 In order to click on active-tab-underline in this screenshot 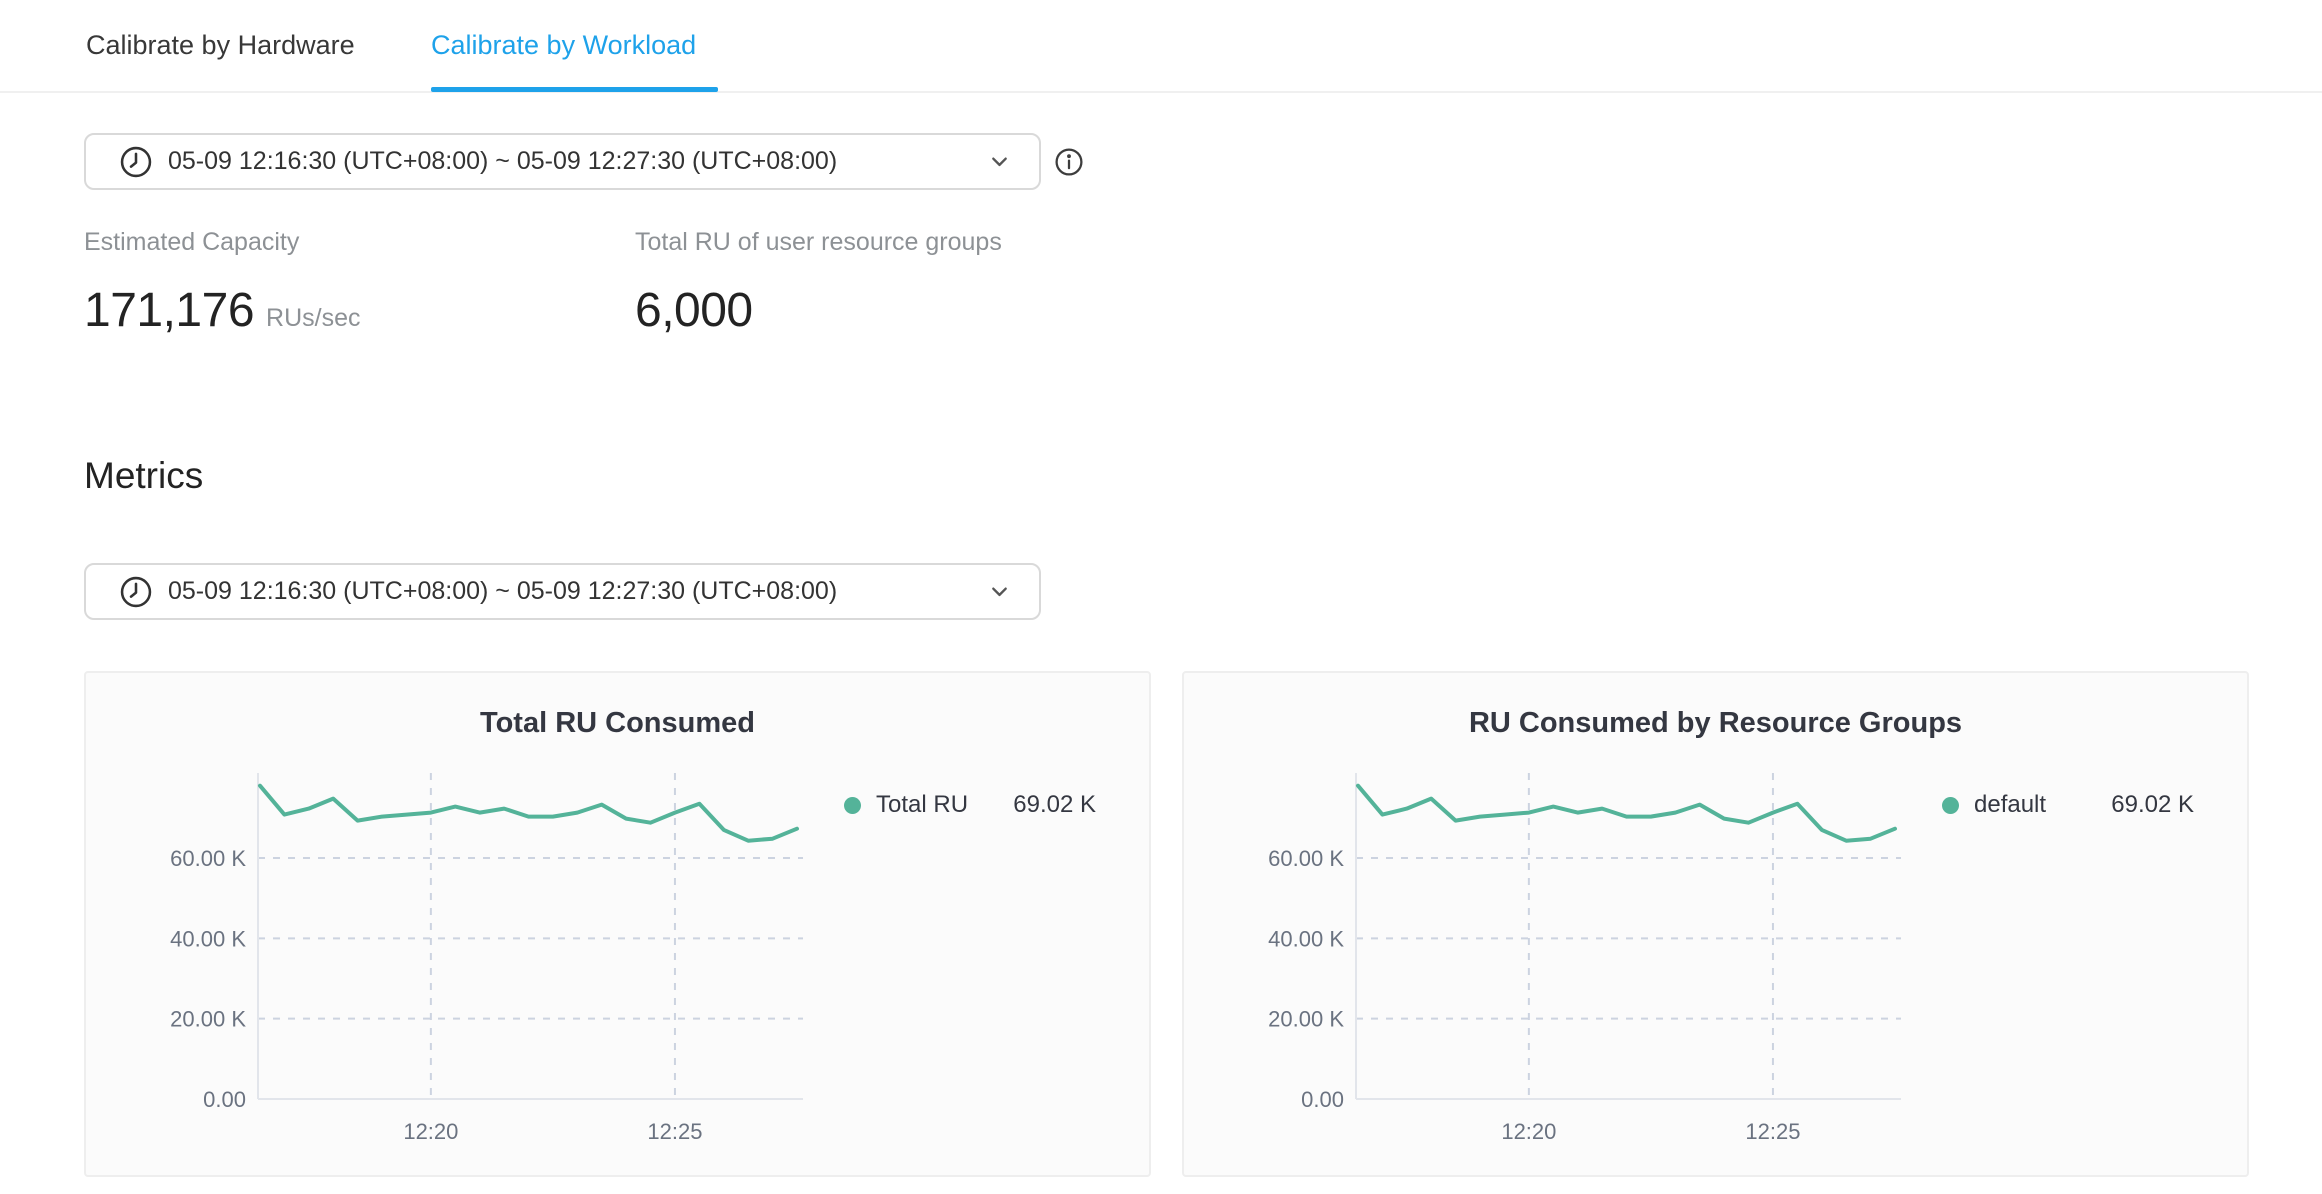, I will do `click(574, 89)`.